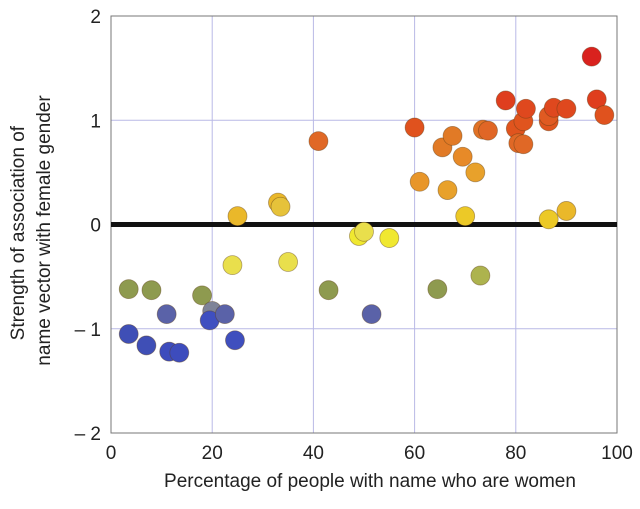 This screenshot has height=509, width=640. What do you see at coordinates (414, 453) in the screenshot?
I see `x-tick-label: 60` at bounding box center [414, 453].